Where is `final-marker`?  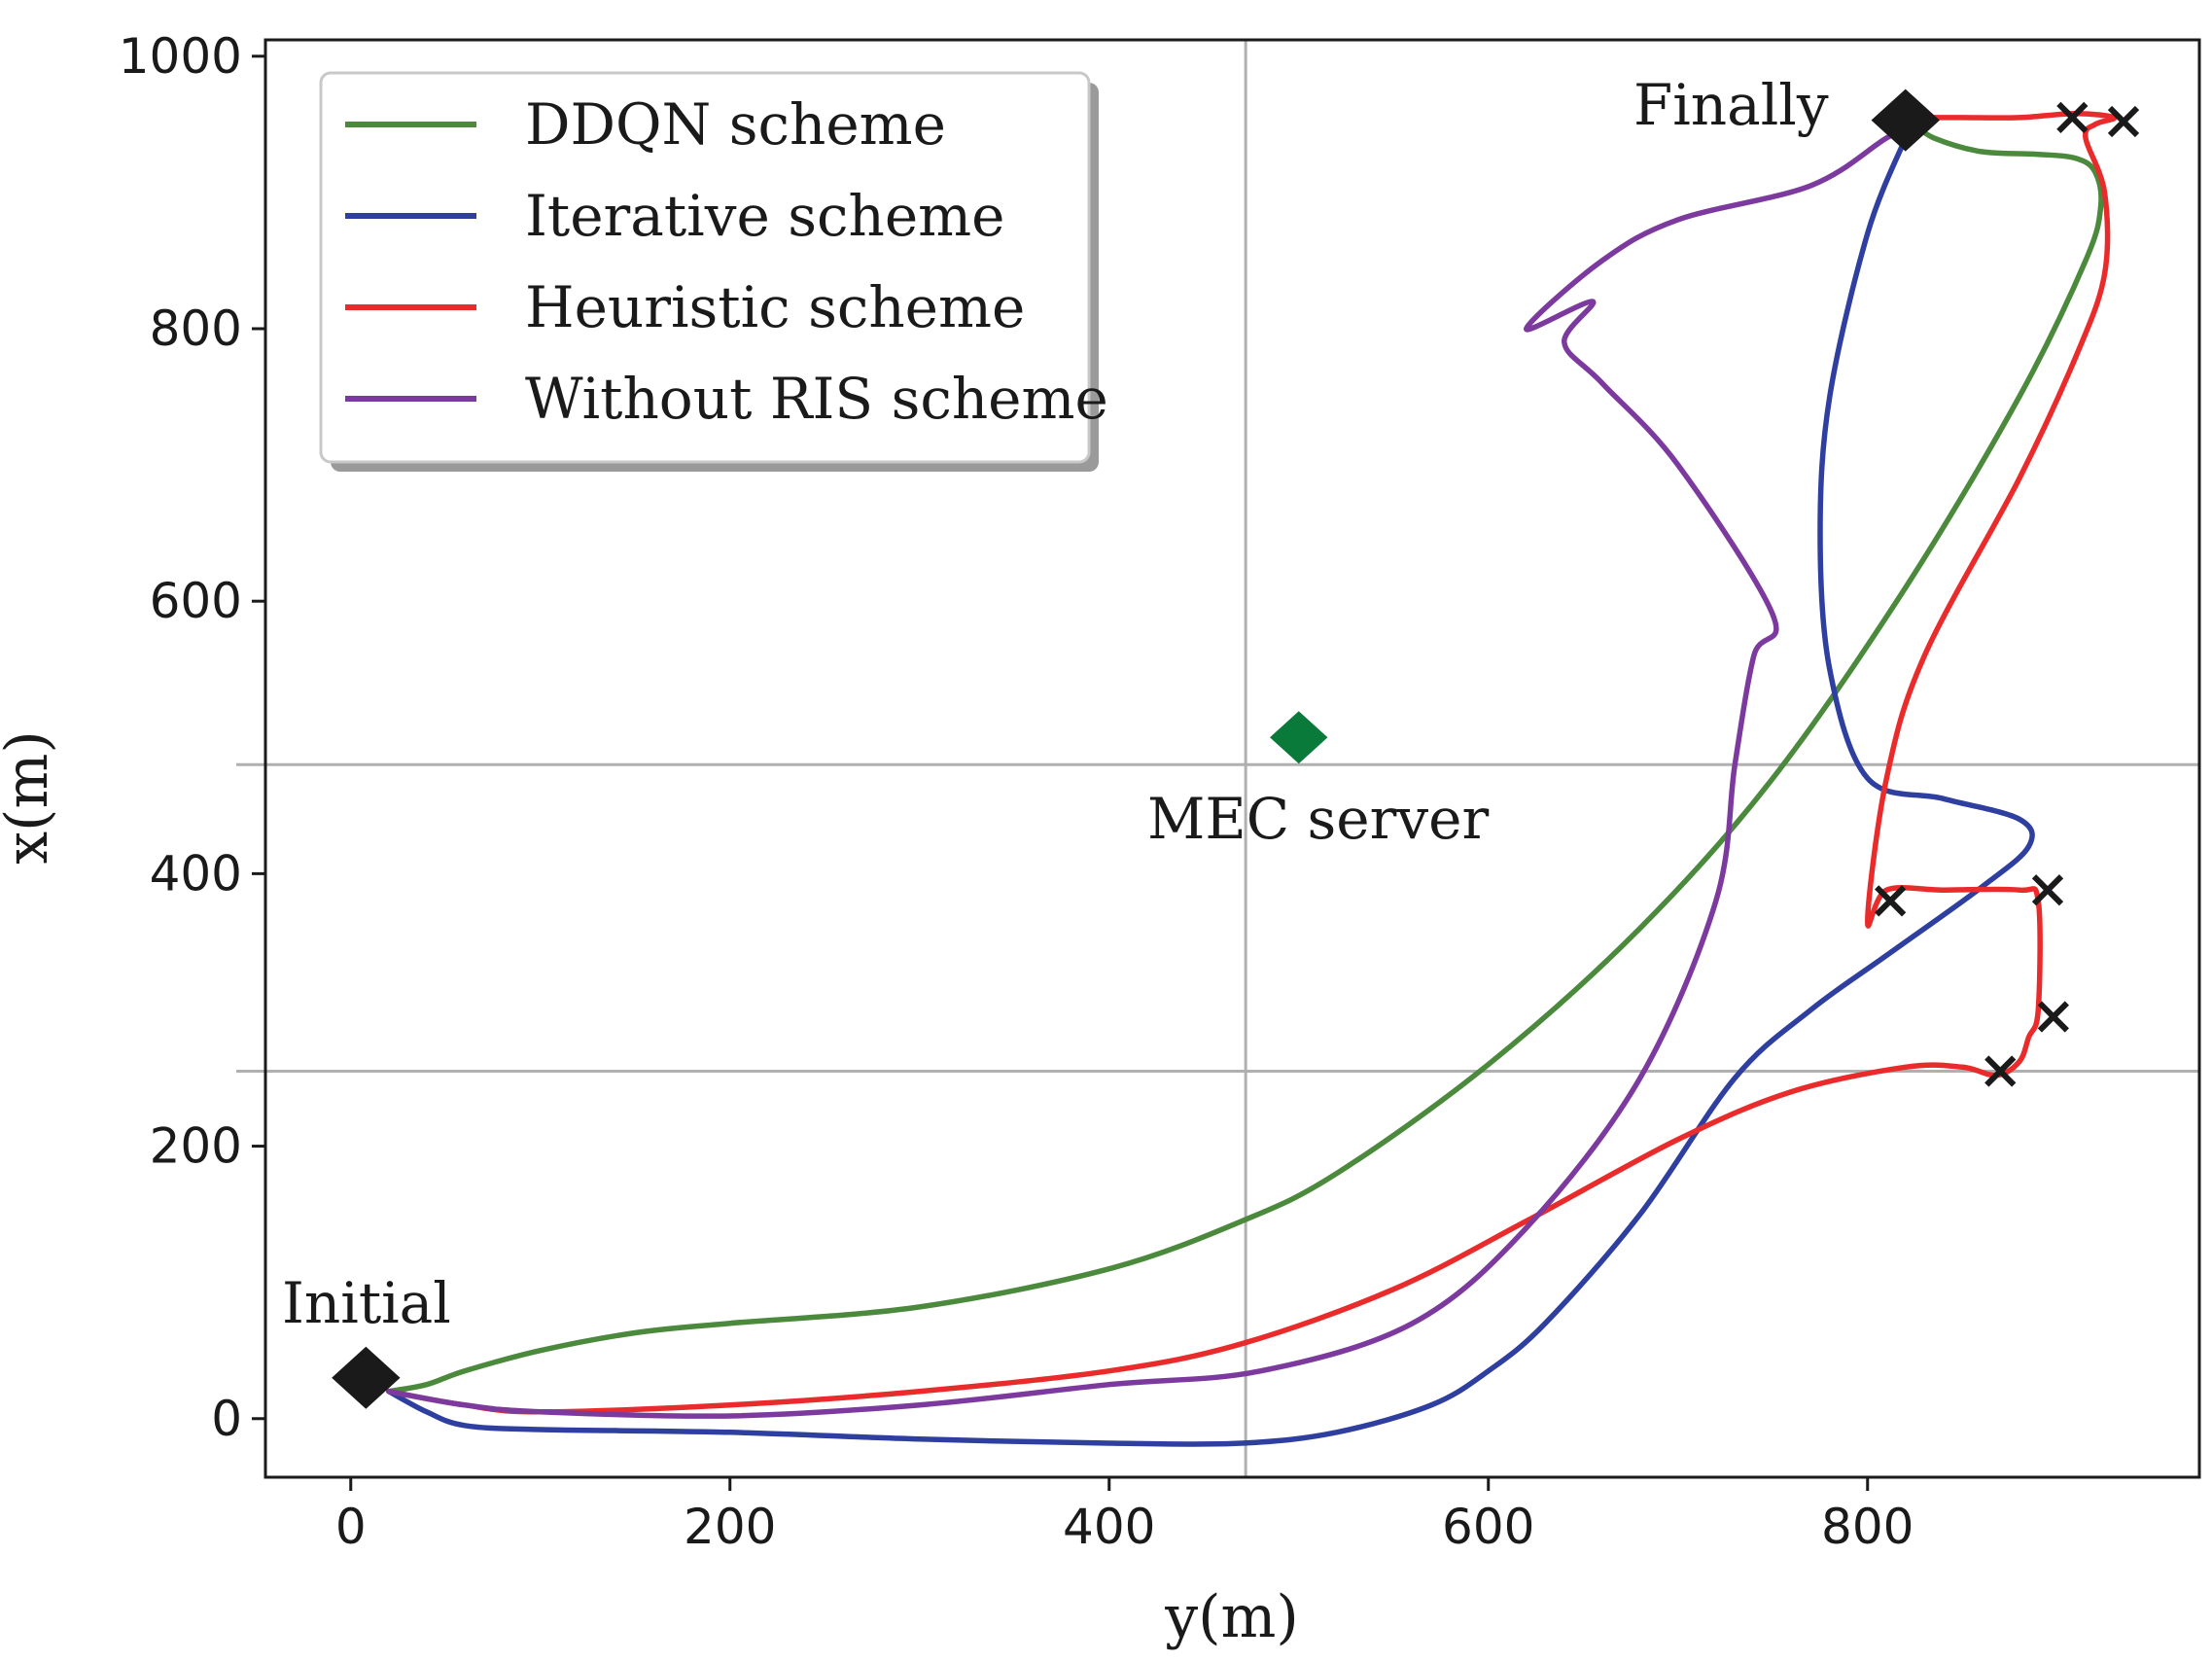 final-marker is located at coordinates (1905, 120).